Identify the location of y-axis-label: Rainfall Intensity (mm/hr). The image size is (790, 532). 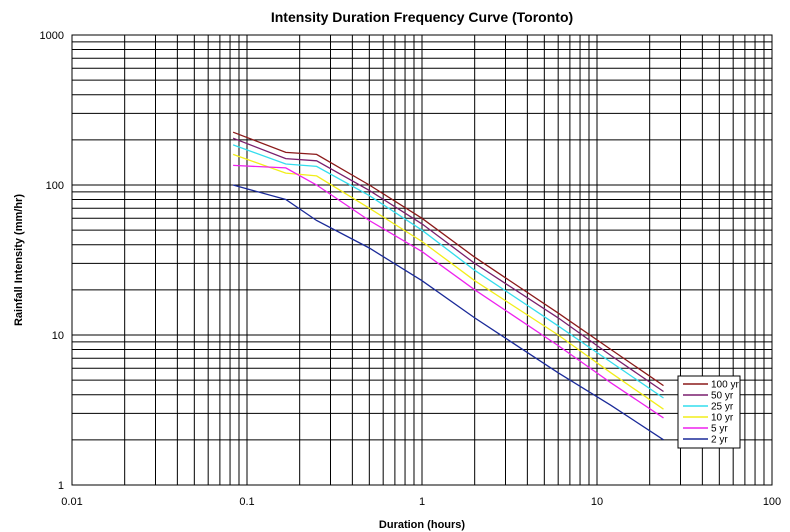
(19, 260).